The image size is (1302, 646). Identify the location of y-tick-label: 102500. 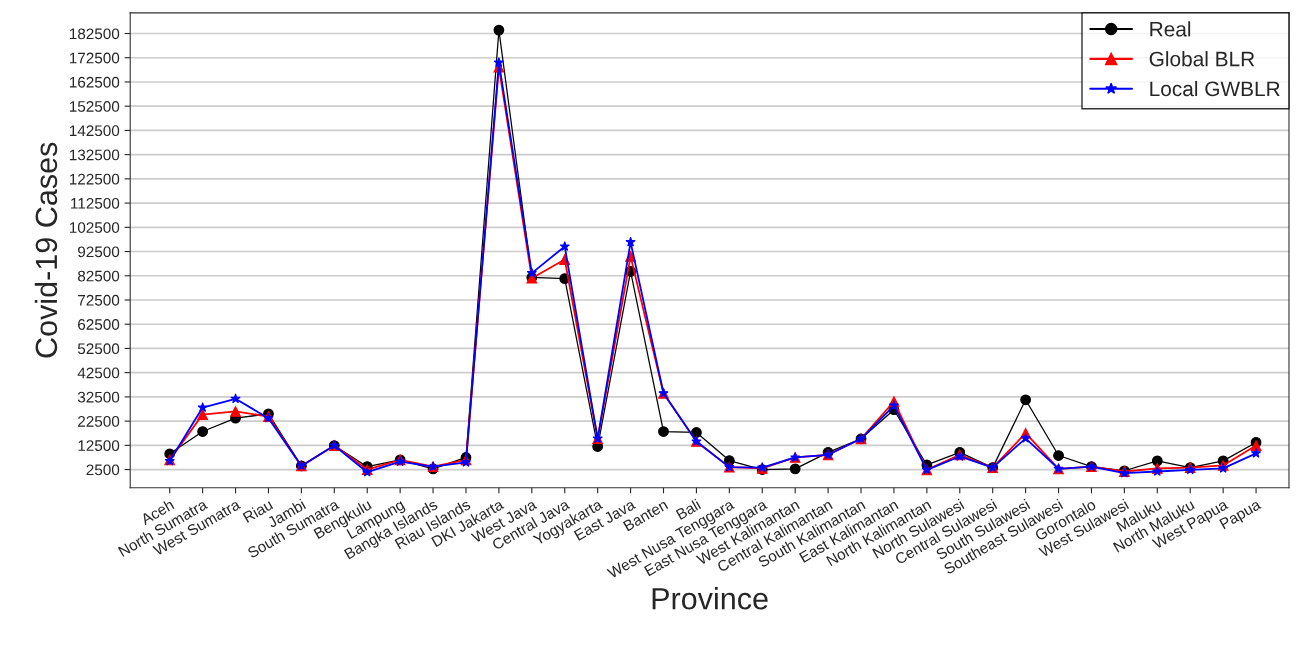
(94, 227).